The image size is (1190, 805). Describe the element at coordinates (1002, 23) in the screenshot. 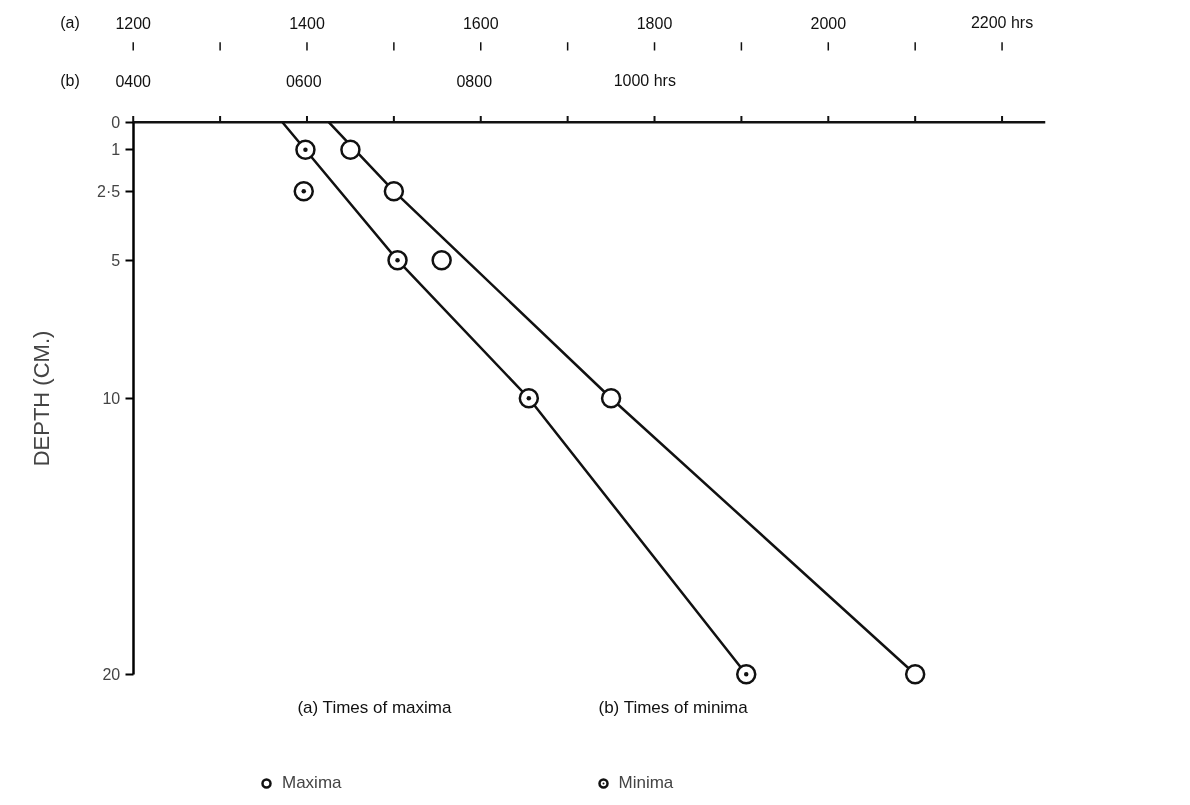

I see `x-tick-label: 2200 hrs` at that location.